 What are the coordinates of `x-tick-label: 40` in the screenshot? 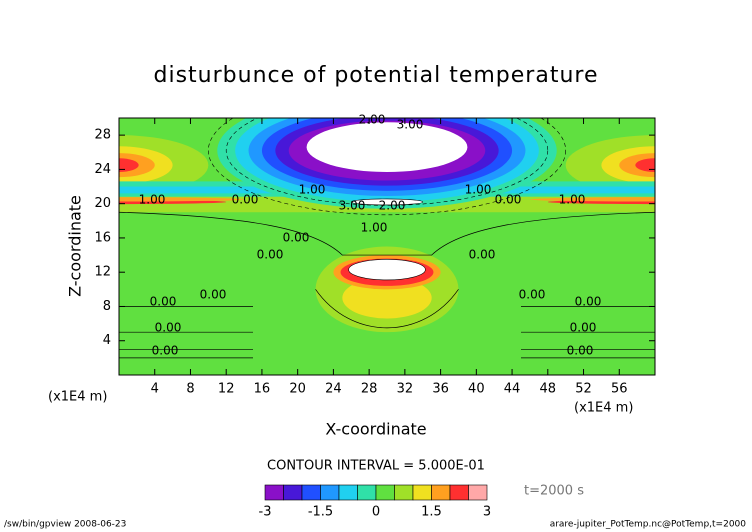 It's located at (476, 389).